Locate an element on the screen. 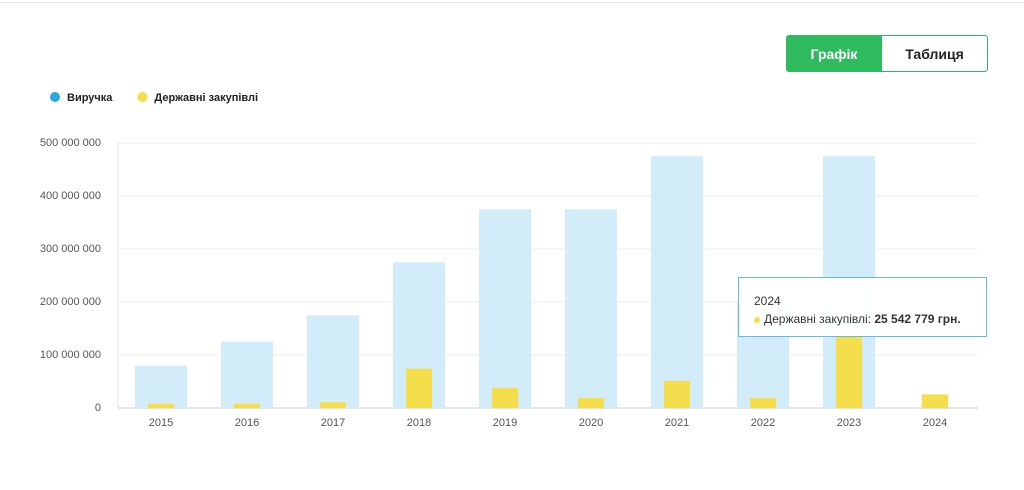 The height and width of the screenshot is (490, 1024). y-tick-label: 200 000 000 is located at coordinates (70, 302).